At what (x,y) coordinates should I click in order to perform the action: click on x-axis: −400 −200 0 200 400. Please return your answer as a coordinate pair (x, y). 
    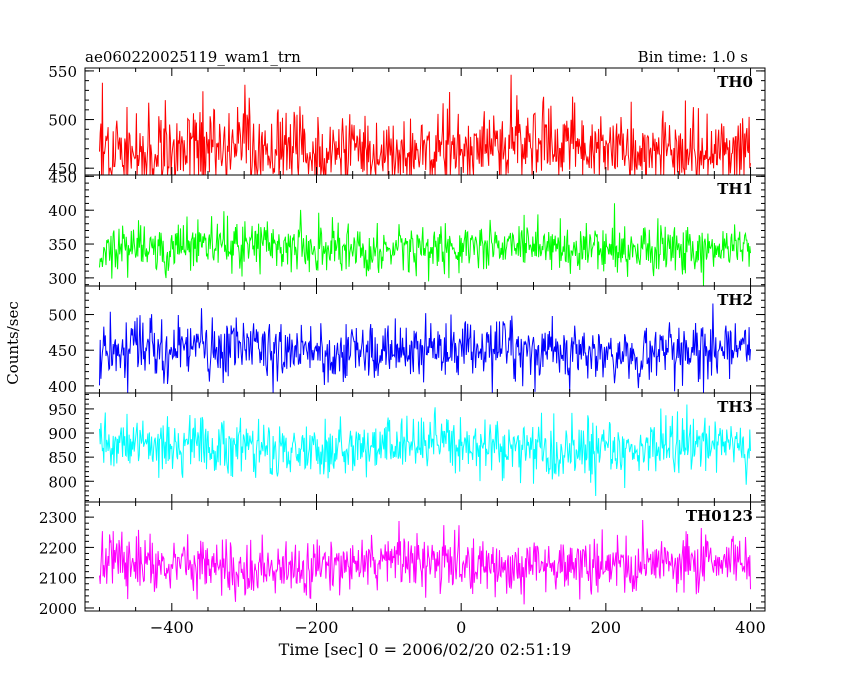
    Looking at the image, I should click on (458, 627).